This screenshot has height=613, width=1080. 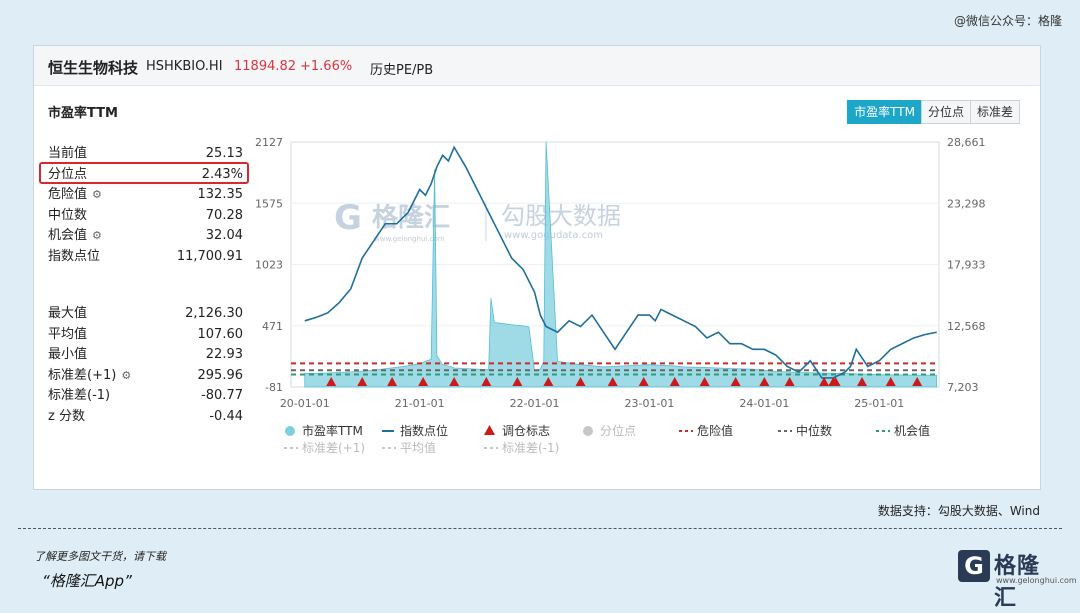 What do you see at coordinates (145, 335) in the screenshot?
I see `stat-row: 平均值 107.60` at bounding box center [145, 335].